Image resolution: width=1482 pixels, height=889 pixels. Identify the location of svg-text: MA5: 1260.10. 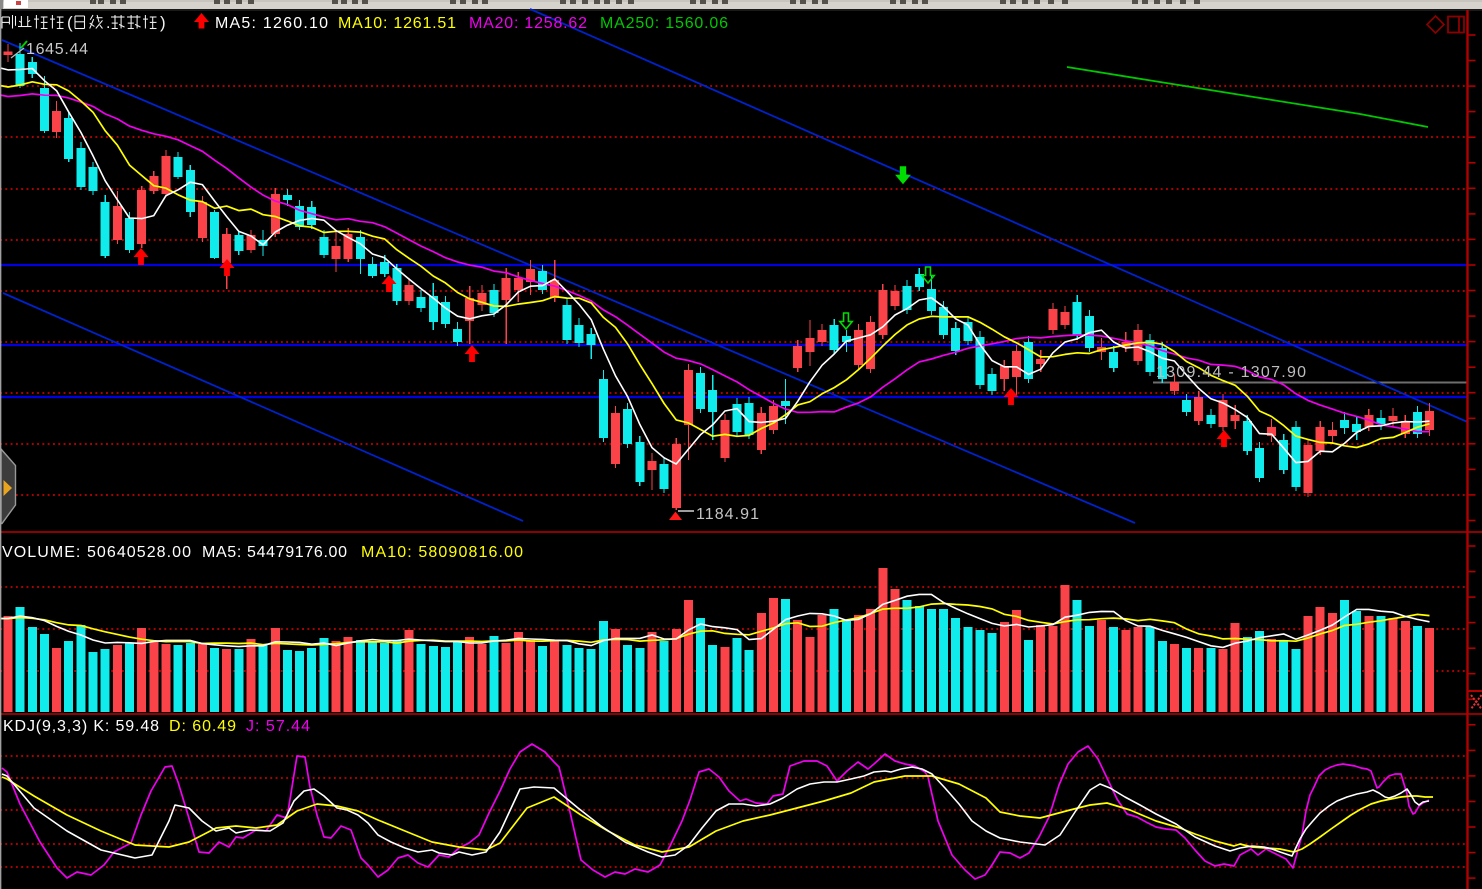
(271, 23).